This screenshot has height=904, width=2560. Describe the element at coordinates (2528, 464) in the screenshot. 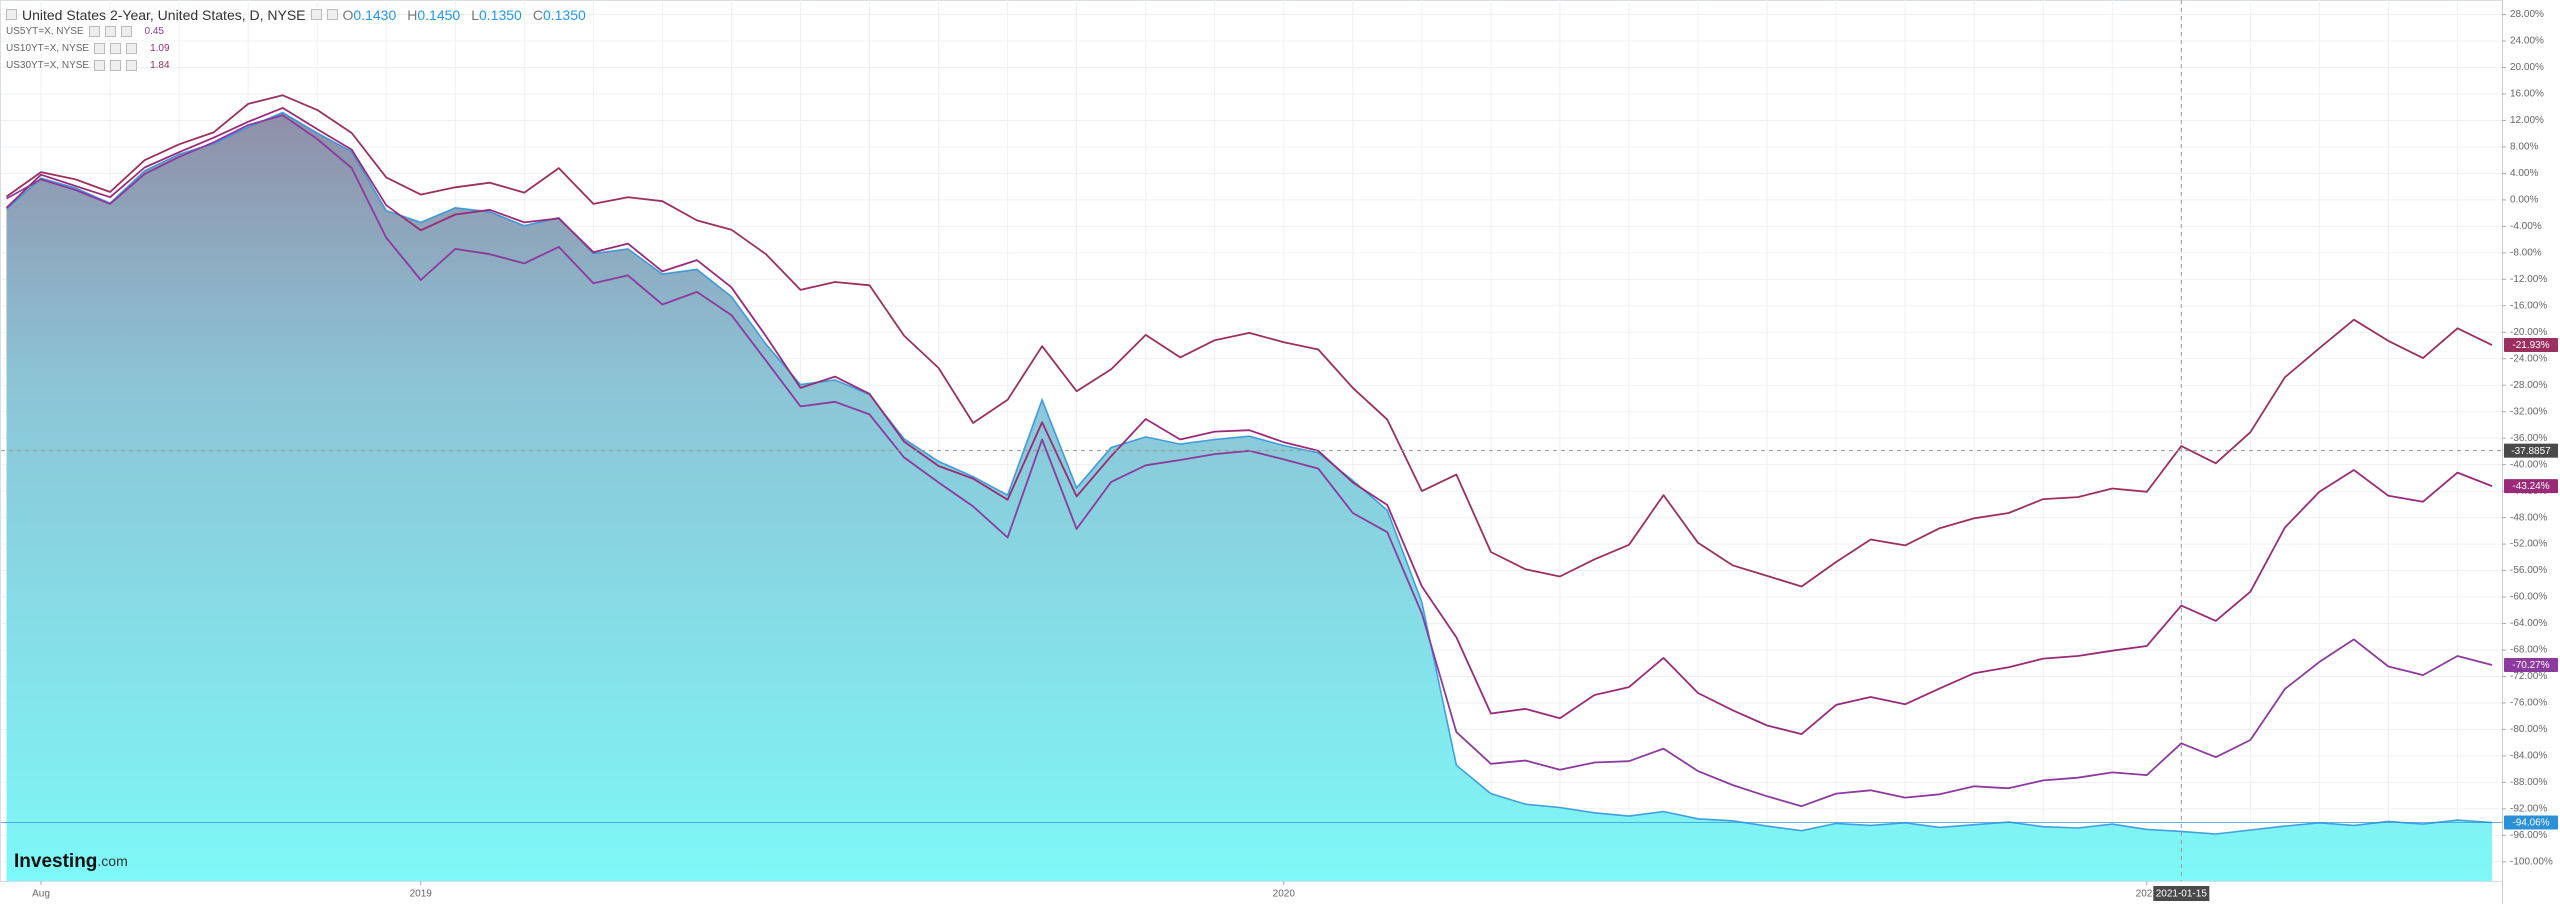

I see `y-tick-label: -40.00%` at that location.